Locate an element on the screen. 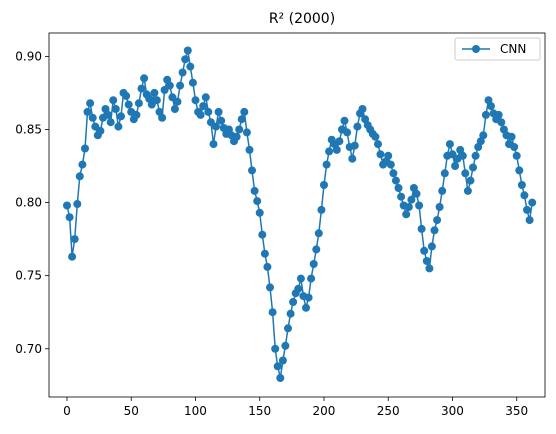  x-tick-label: 250 is located at coordinates (388, 411).